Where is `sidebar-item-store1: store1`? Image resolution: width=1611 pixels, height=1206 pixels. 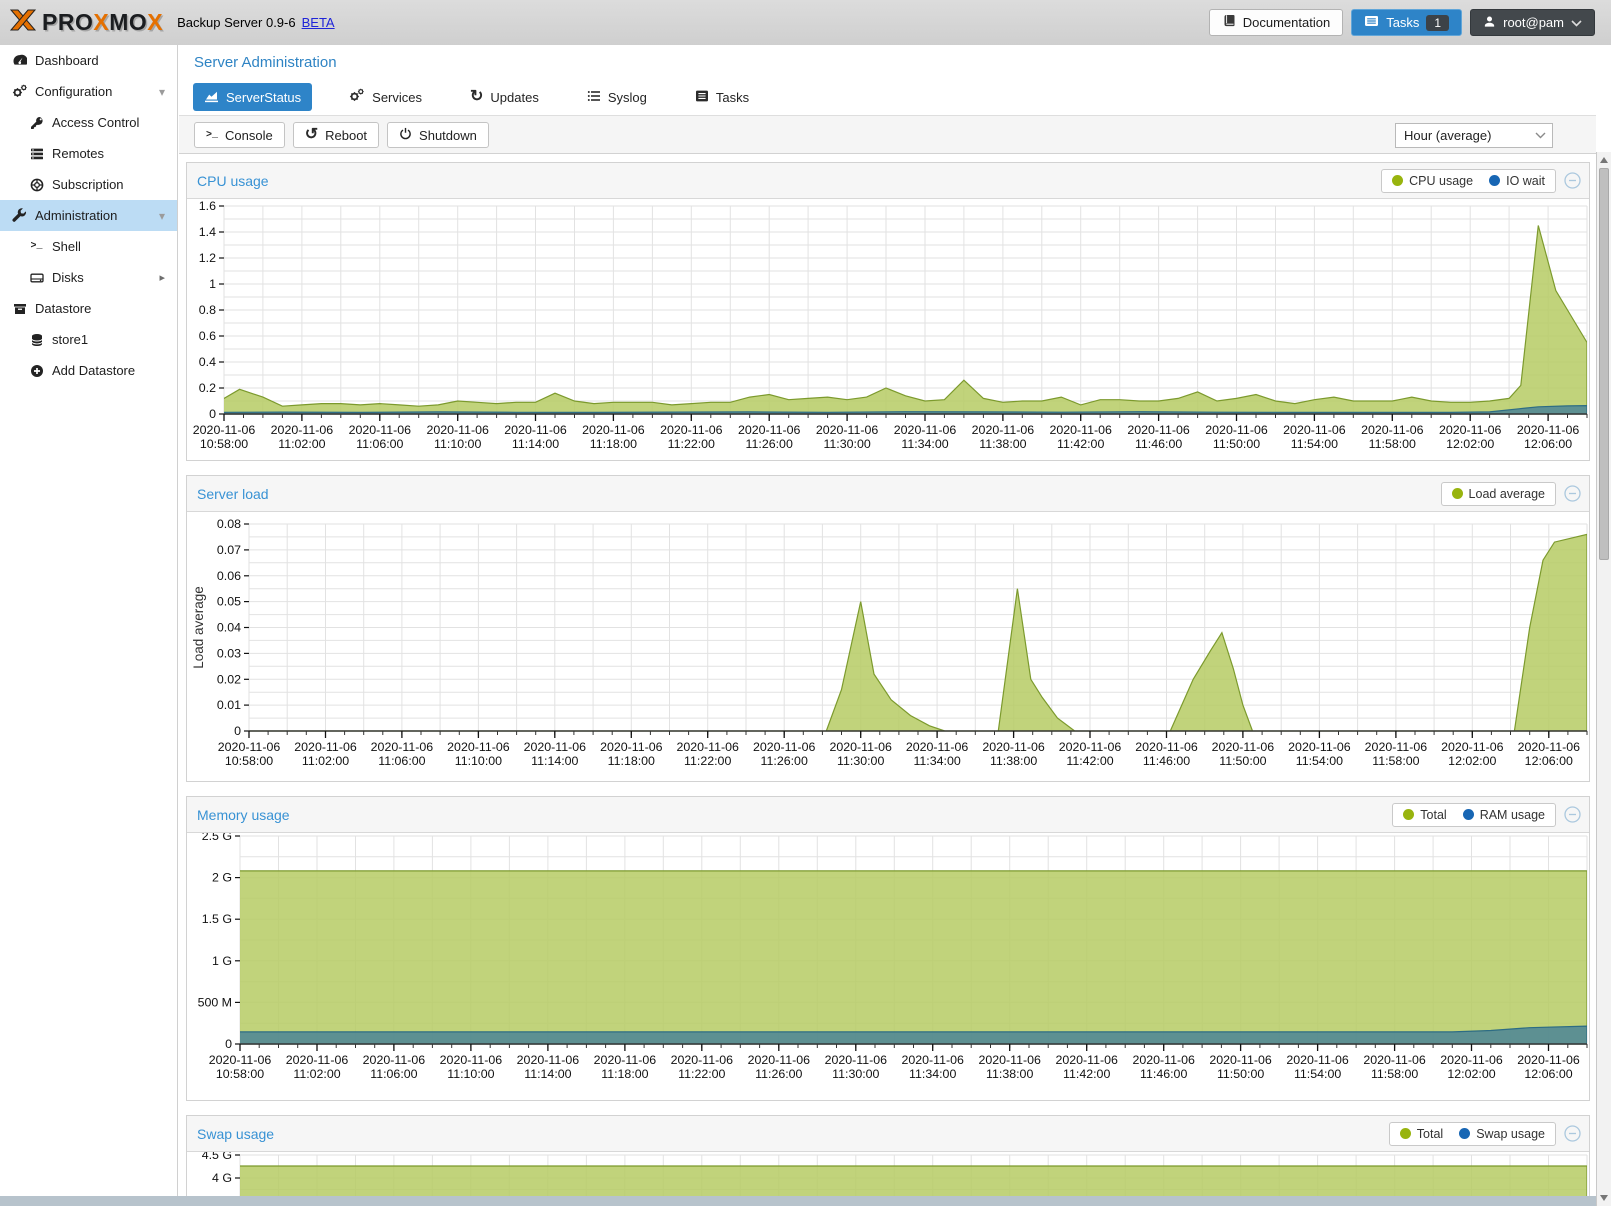 sidebar-item-store1: store1 is located at coordinates (88, 339).